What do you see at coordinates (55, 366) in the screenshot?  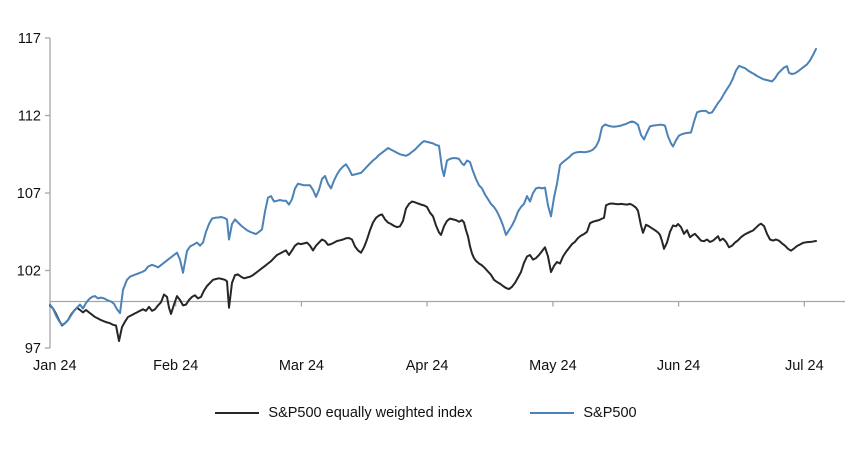 I see `x-axis-tick-label: Jan 24` at bounding box center [55, 366].